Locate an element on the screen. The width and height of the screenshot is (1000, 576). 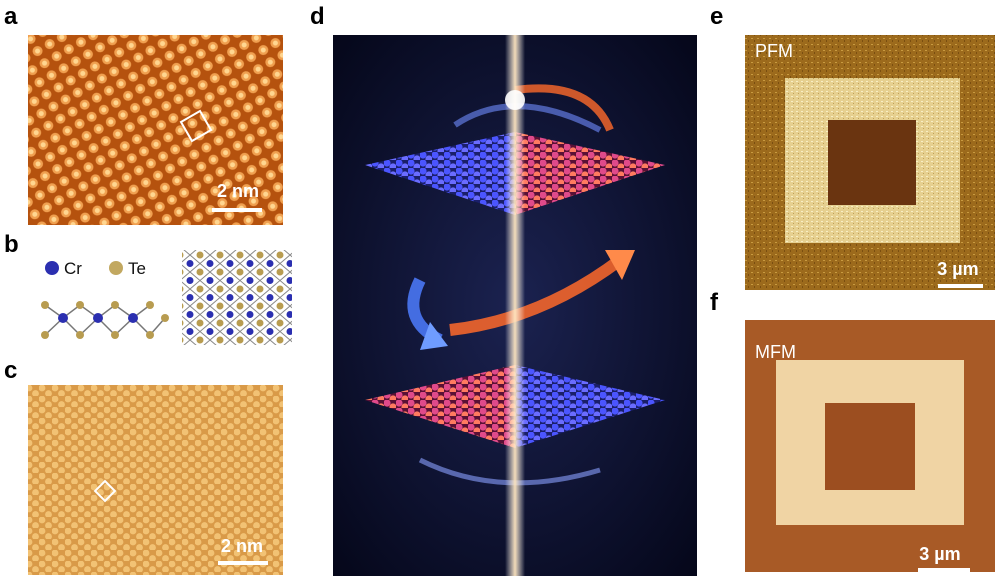
mfm-center is located at coordinates (870, 446).